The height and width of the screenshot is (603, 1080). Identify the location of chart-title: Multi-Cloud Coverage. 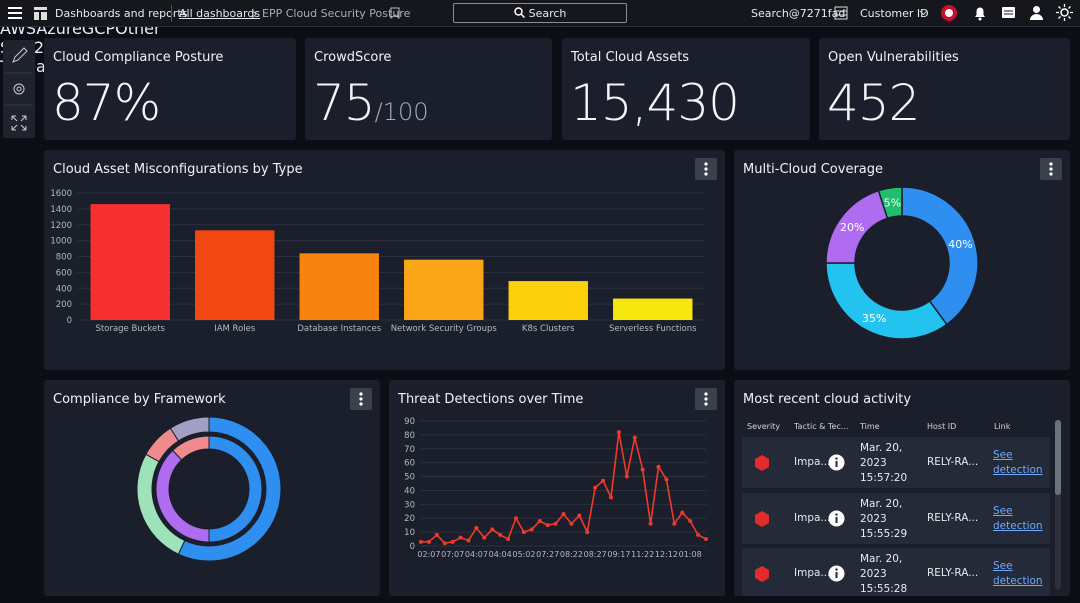
(813, 169).